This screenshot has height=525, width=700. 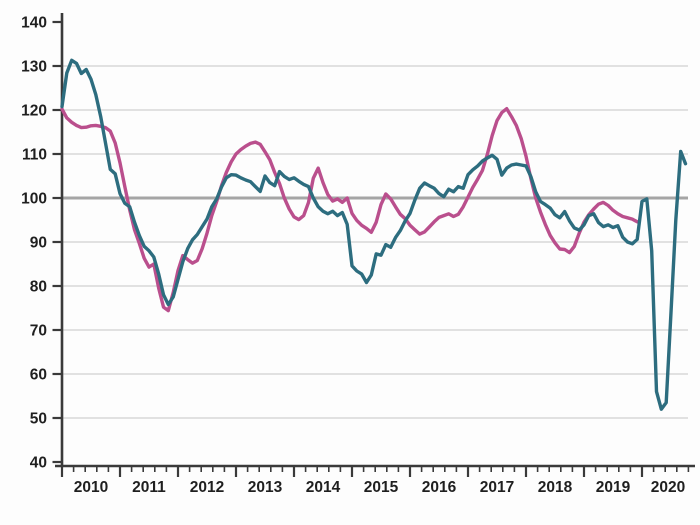 I want to click on y-tick-label: 60, so click(x=38, y=375).